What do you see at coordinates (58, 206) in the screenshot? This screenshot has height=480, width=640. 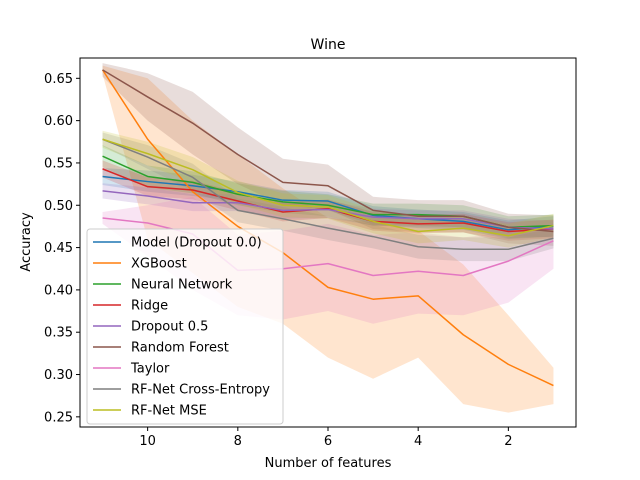 I see `y-tick-label: 0.50` at bounding box center [58, 206].